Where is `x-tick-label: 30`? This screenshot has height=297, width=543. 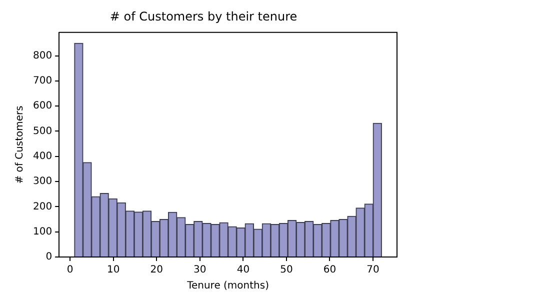
x-tick-label: 30 is located at coordinates (200, 270).